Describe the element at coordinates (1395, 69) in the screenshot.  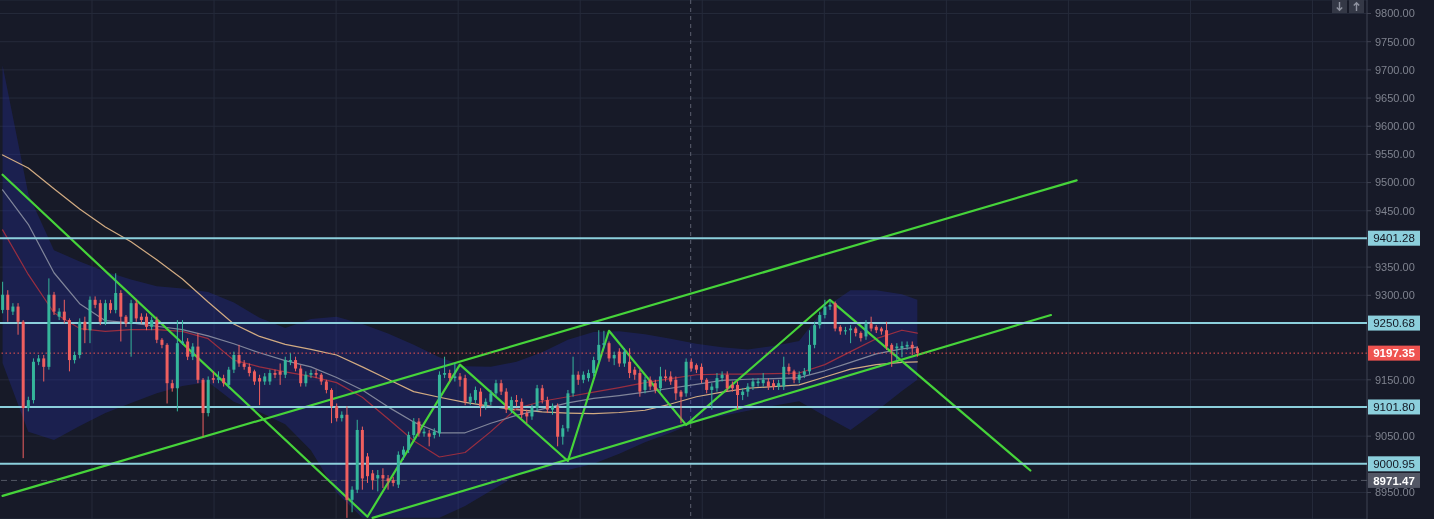
I see `y-tick-label: 9700.00` at that location.